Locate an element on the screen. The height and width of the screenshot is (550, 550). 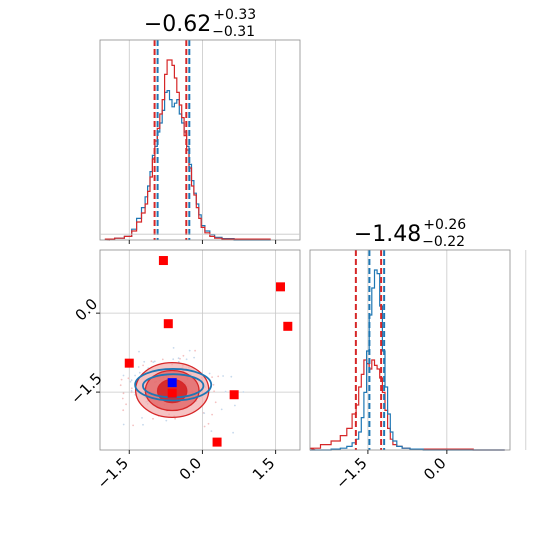
title-param2: −1.48 +0.26 −0.22 is located at coordinates (410, 233).